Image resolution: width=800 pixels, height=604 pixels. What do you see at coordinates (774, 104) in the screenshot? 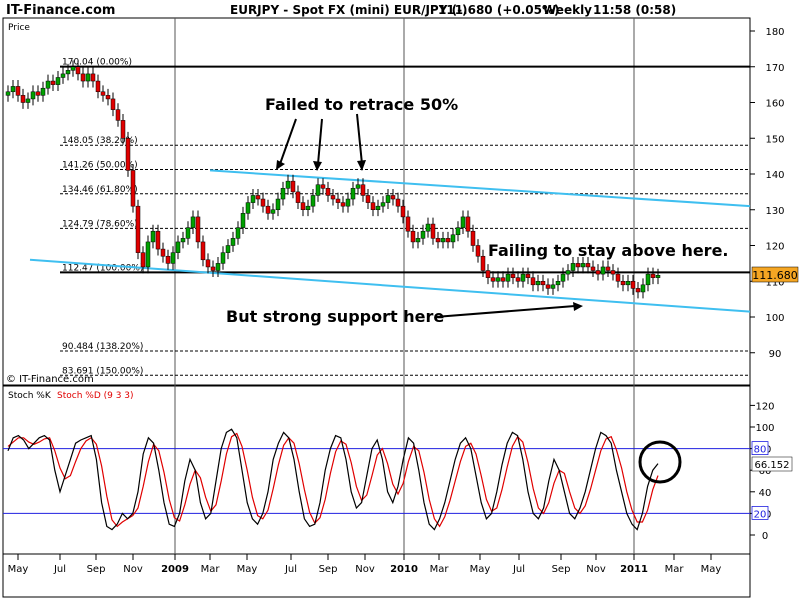
I see `price-y-tick-label: 160` at bounding box center [774, 104].